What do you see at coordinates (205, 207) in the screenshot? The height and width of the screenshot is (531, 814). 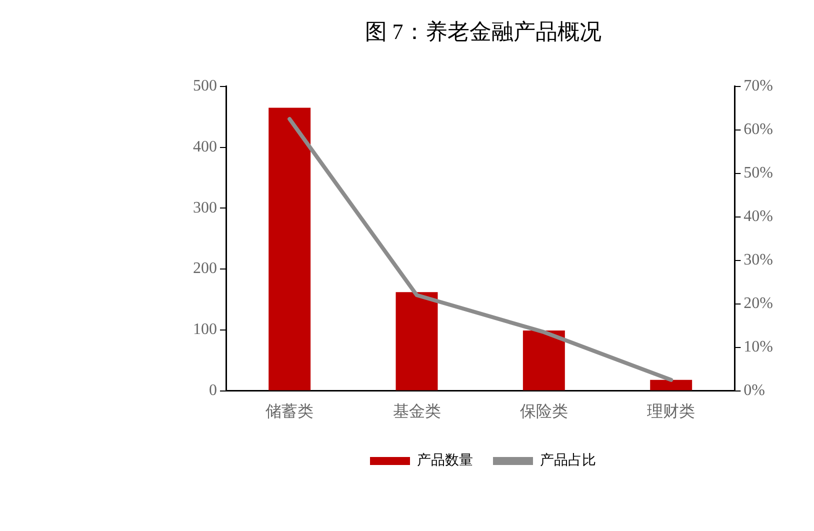 I see `y-tick-label: 300` at bounding box center [205, 207].